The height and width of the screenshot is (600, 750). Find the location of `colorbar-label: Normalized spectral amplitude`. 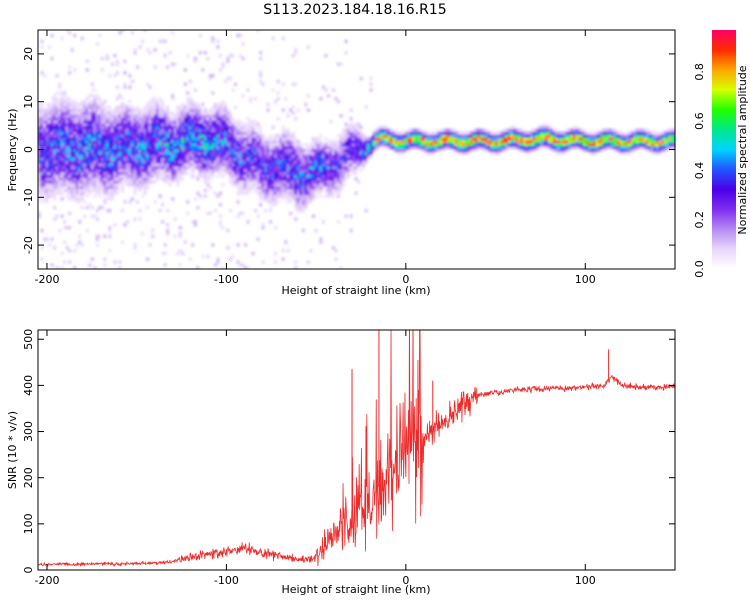

colorbar-label: Normalized spectral amplitude is located at coordinates (742, 149).